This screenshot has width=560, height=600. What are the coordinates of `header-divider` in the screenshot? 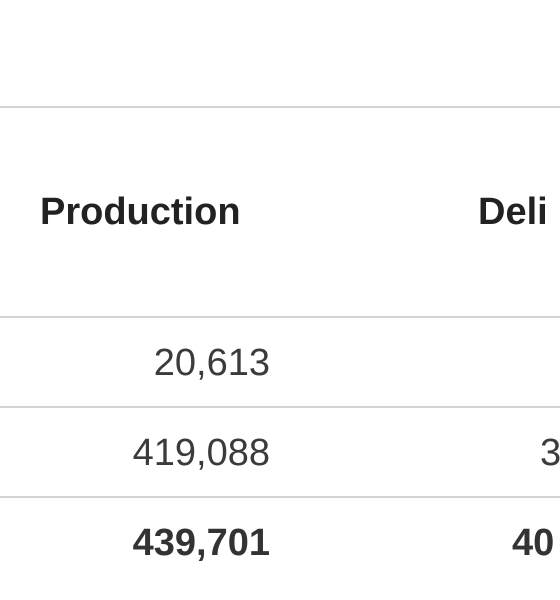 It's located at (280, 317).